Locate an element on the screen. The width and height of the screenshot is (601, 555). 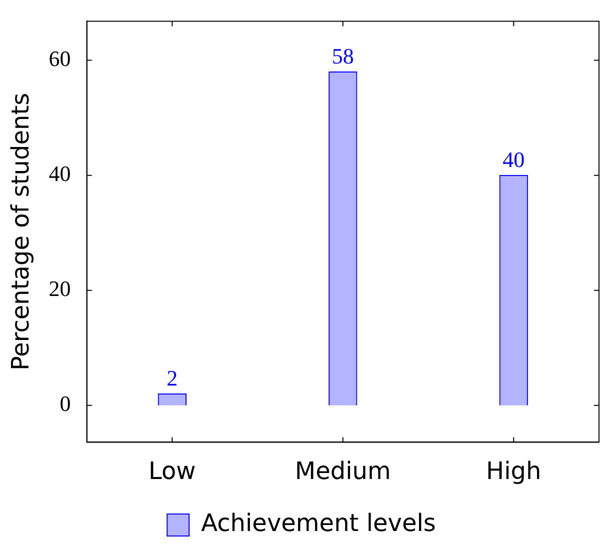
y-tick-label: 20 is located at coordinates (59, 289).